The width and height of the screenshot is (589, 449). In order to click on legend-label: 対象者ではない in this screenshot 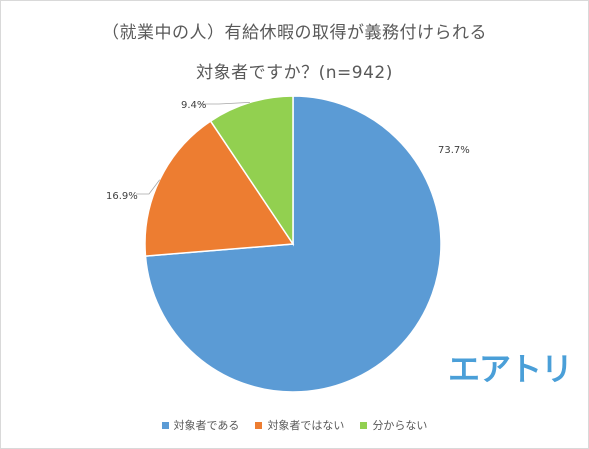, I will do `click(306, 425)`.